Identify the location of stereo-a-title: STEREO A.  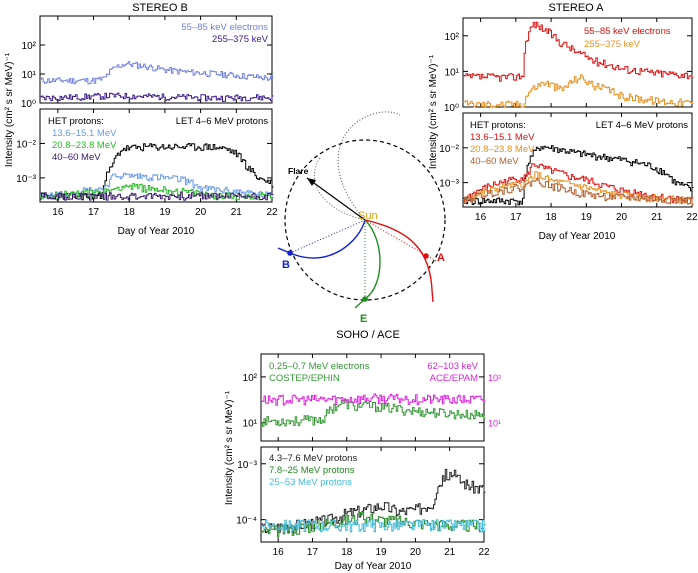
(576, 8).